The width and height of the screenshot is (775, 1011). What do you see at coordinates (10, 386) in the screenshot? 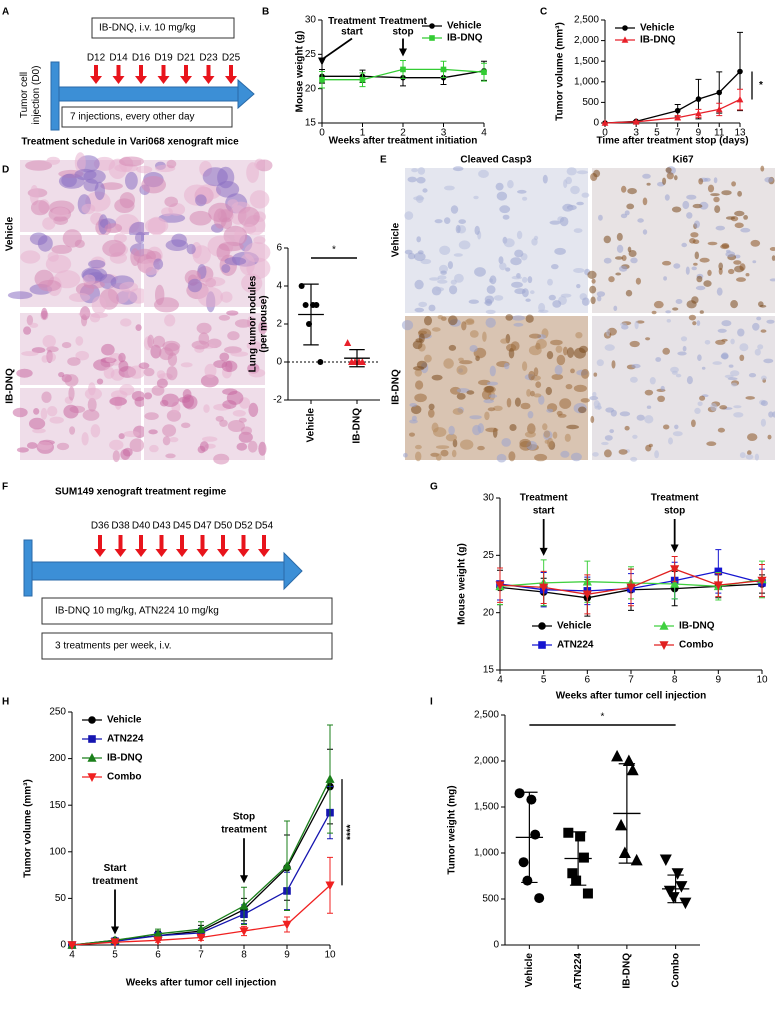
I see `row-label: IB-DNQ` at bounding box center [10, 386].